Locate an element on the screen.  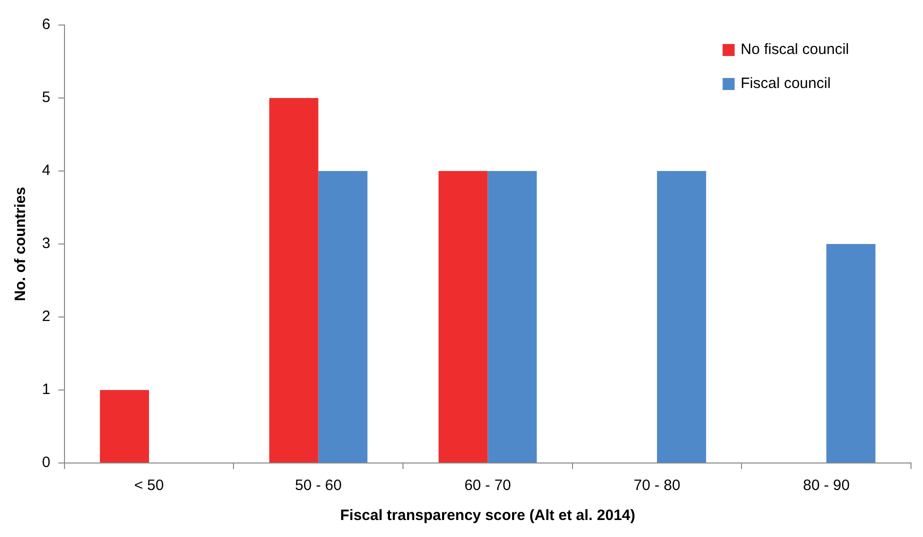
y-tick-label: 0 is located at coordinates (46, 463).